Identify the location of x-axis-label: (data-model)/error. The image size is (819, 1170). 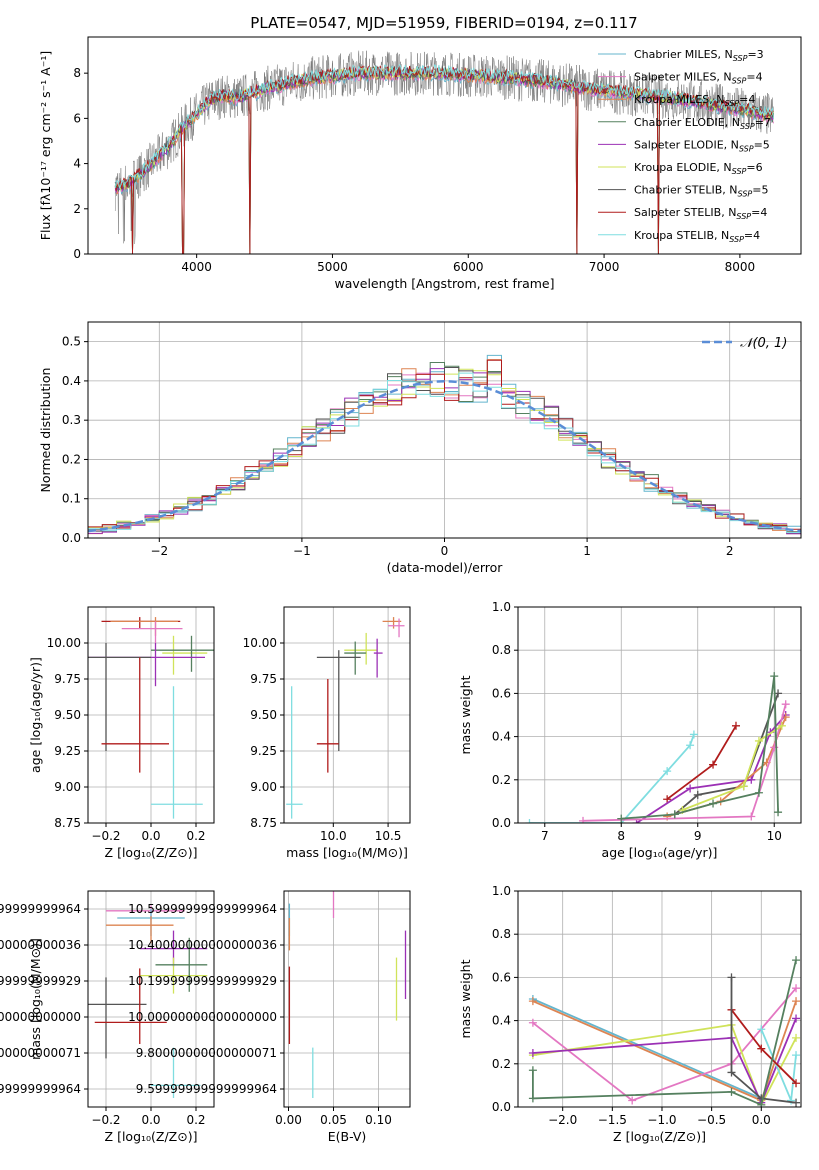
(445, 567).